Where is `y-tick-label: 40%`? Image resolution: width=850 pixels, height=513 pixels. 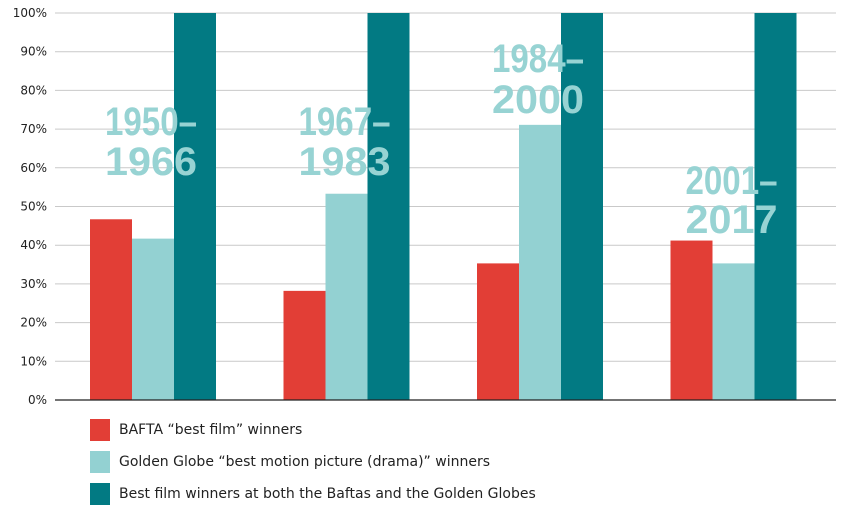
y-tick-label: 40% is located at coordinates (33, 245).